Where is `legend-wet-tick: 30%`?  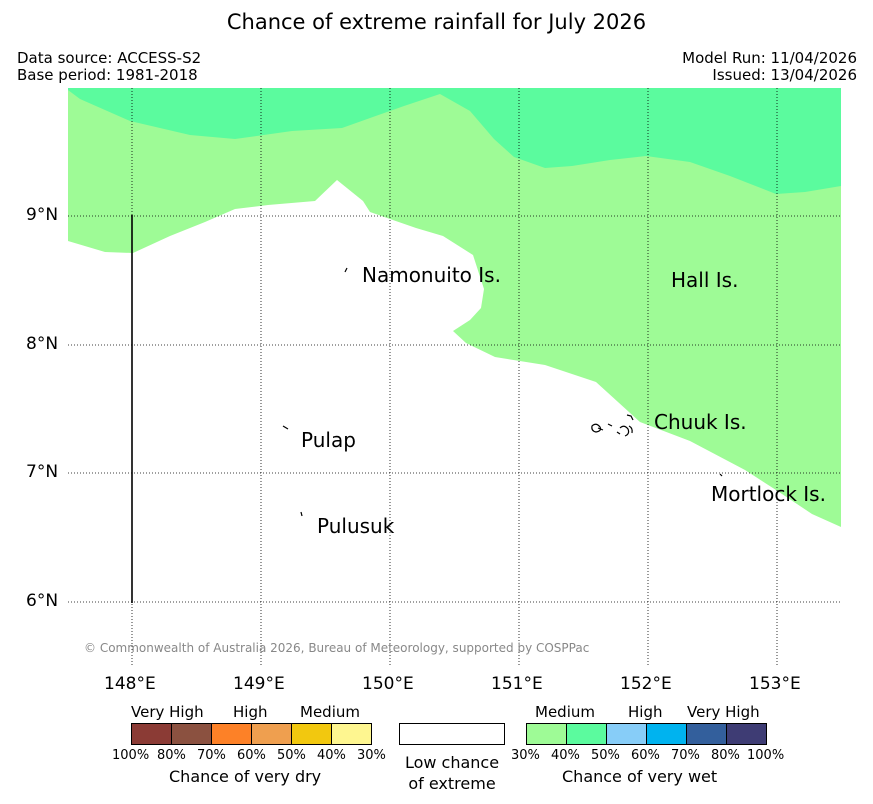 legend-wet-tick: 30% is located at coordinates (525, 755).